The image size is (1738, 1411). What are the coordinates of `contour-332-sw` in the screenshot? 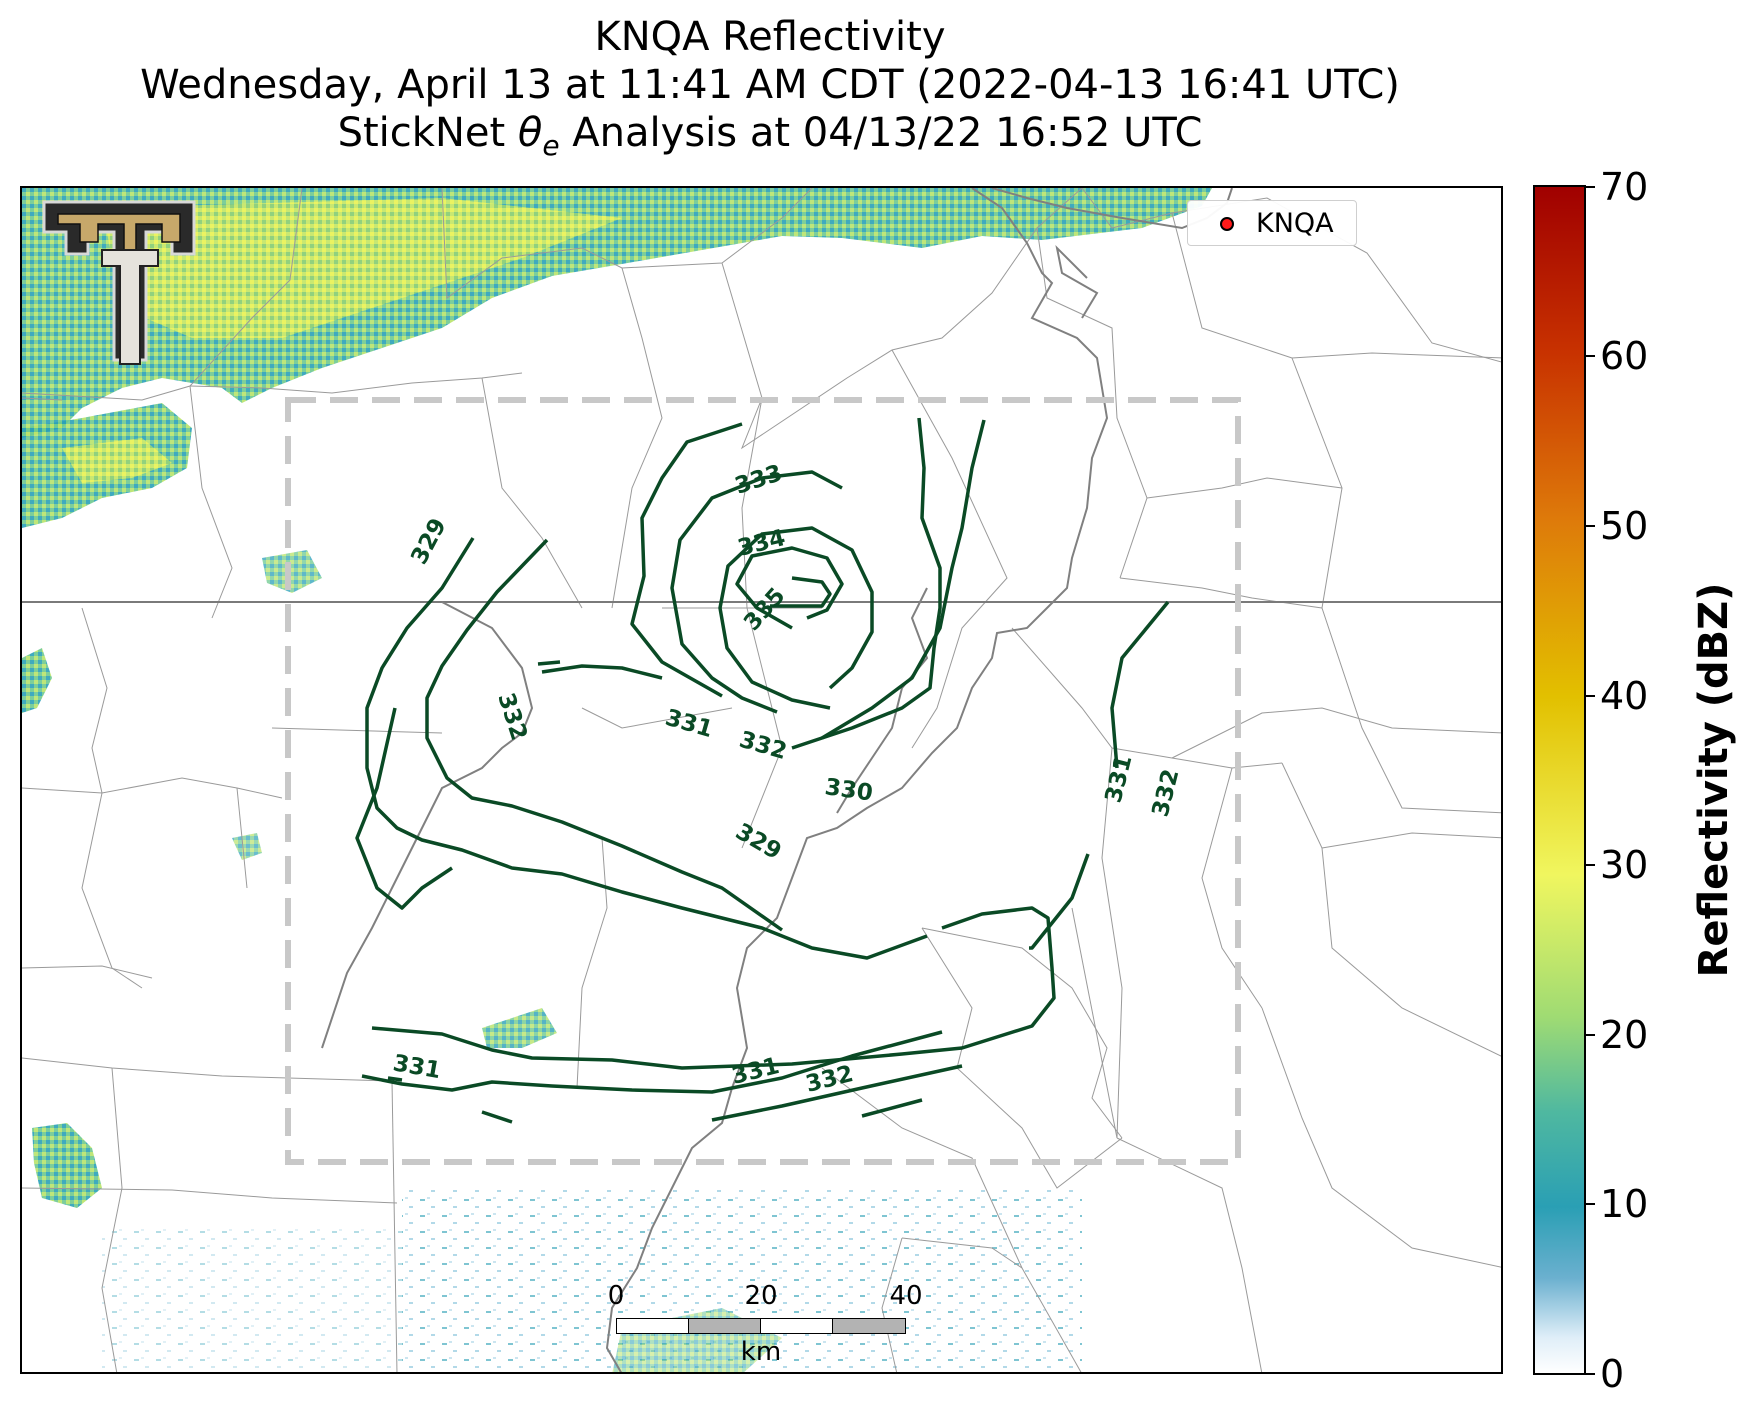 It's located at (892, 1108).